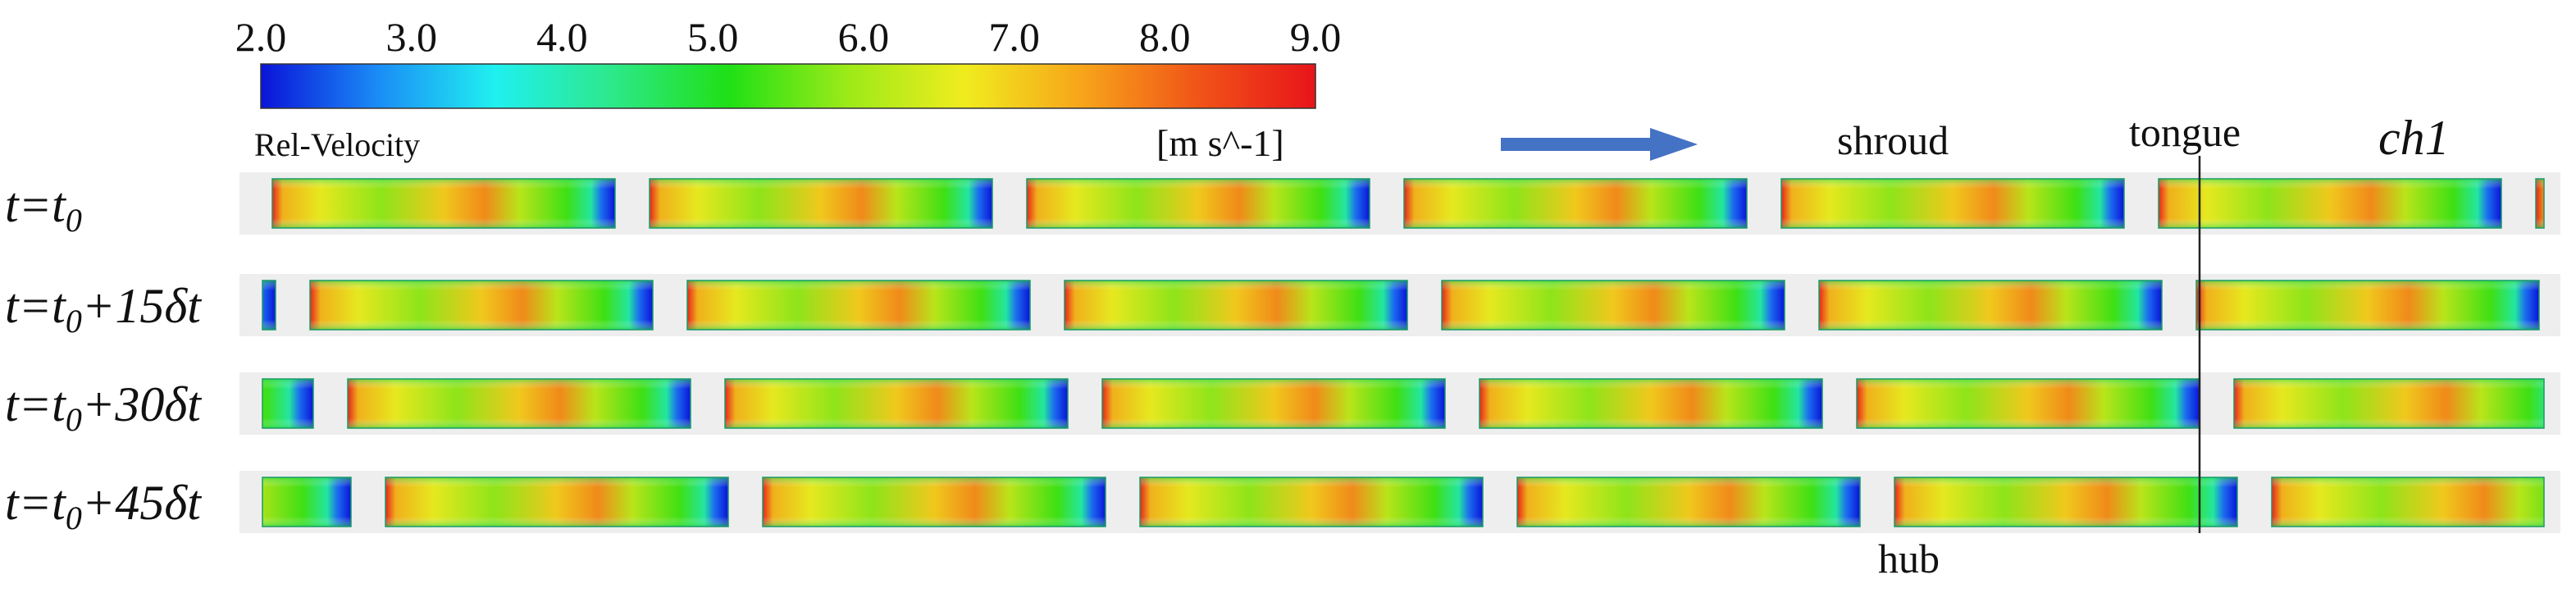 The width and height of the screenshot is (2576, 593). What do you see at coordinates (103, 357) in the screenshot?
I see `time-labels: t=t0 t=t0+15δt t=t0+30δt t=t0+45δt` at bounding box center [103, 357].